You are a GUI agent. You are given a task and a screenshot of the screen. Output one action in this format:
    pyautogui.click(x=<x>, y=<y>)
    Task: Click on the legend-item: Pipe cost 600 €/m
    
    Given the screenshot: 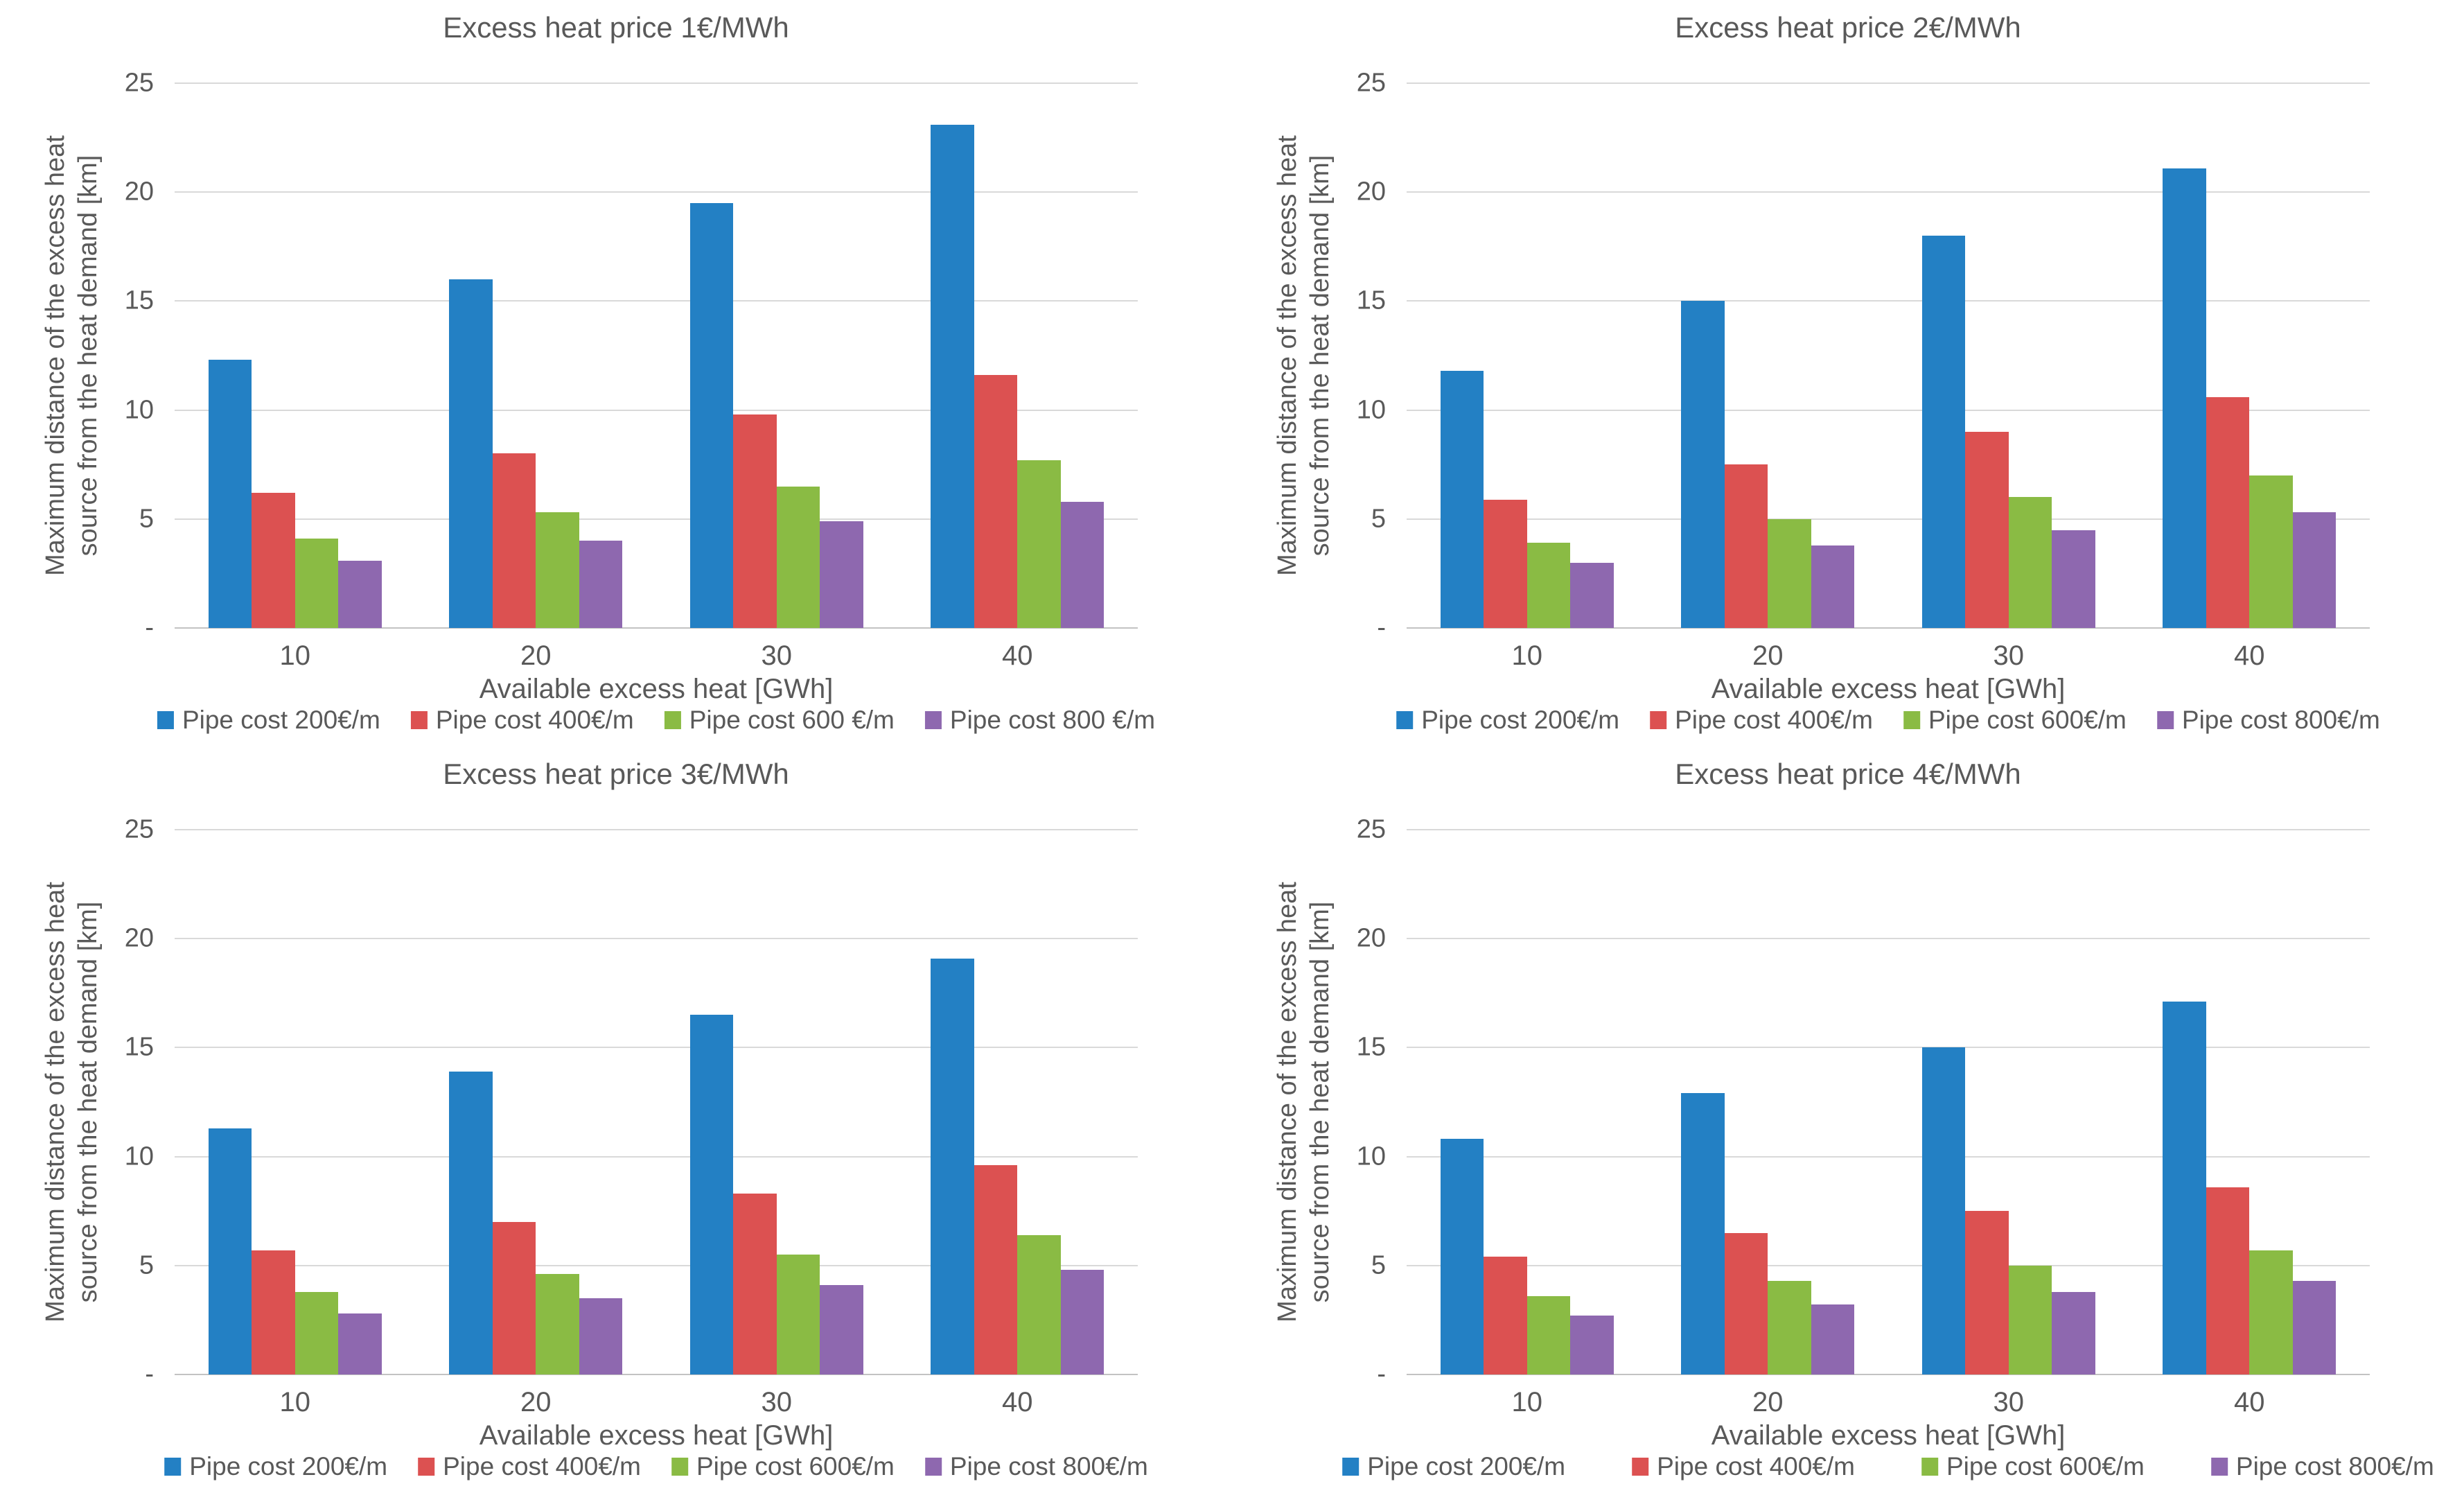 What is the action you would take?
    pyautogui.click(x=779, y=720)
    